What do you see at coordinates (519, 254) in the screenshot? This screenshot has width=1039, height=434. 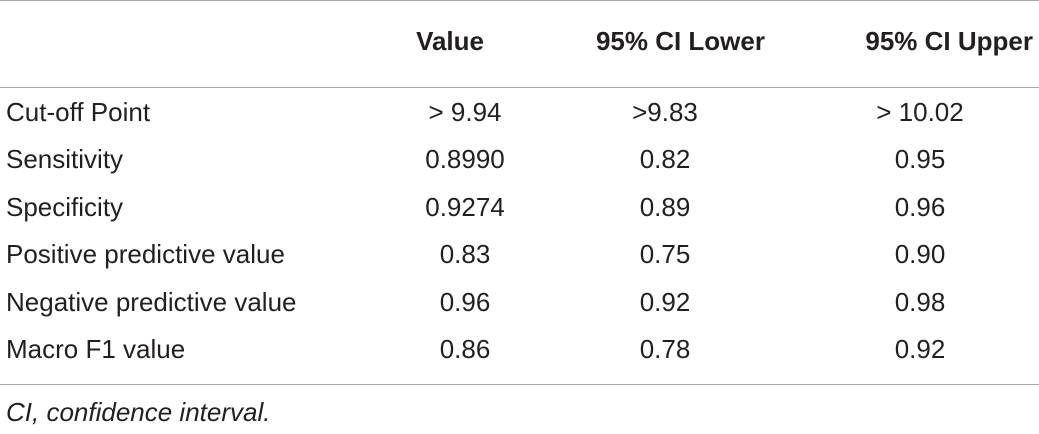 I see `table-row: Positive predictive value 0.83 0.75 0.90` at bounding box center [519, 254].